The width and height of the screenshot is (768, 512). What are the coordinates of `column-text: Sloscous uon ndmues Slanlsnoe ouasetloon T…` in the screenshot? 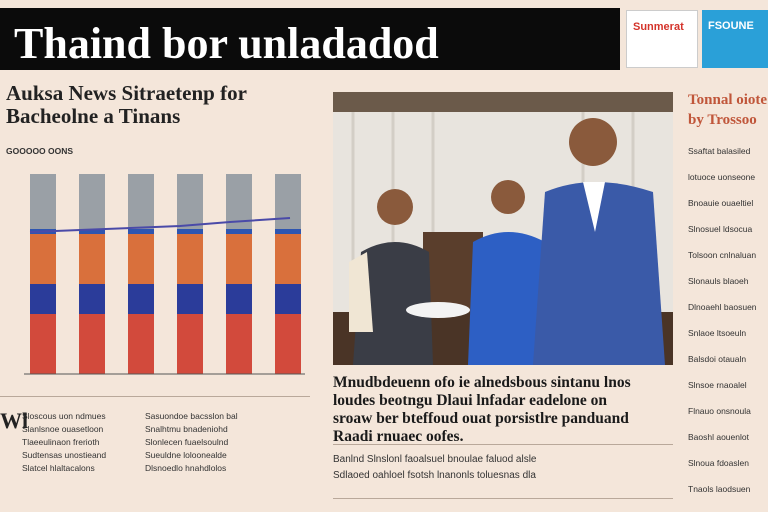 It's located at (77, 442).